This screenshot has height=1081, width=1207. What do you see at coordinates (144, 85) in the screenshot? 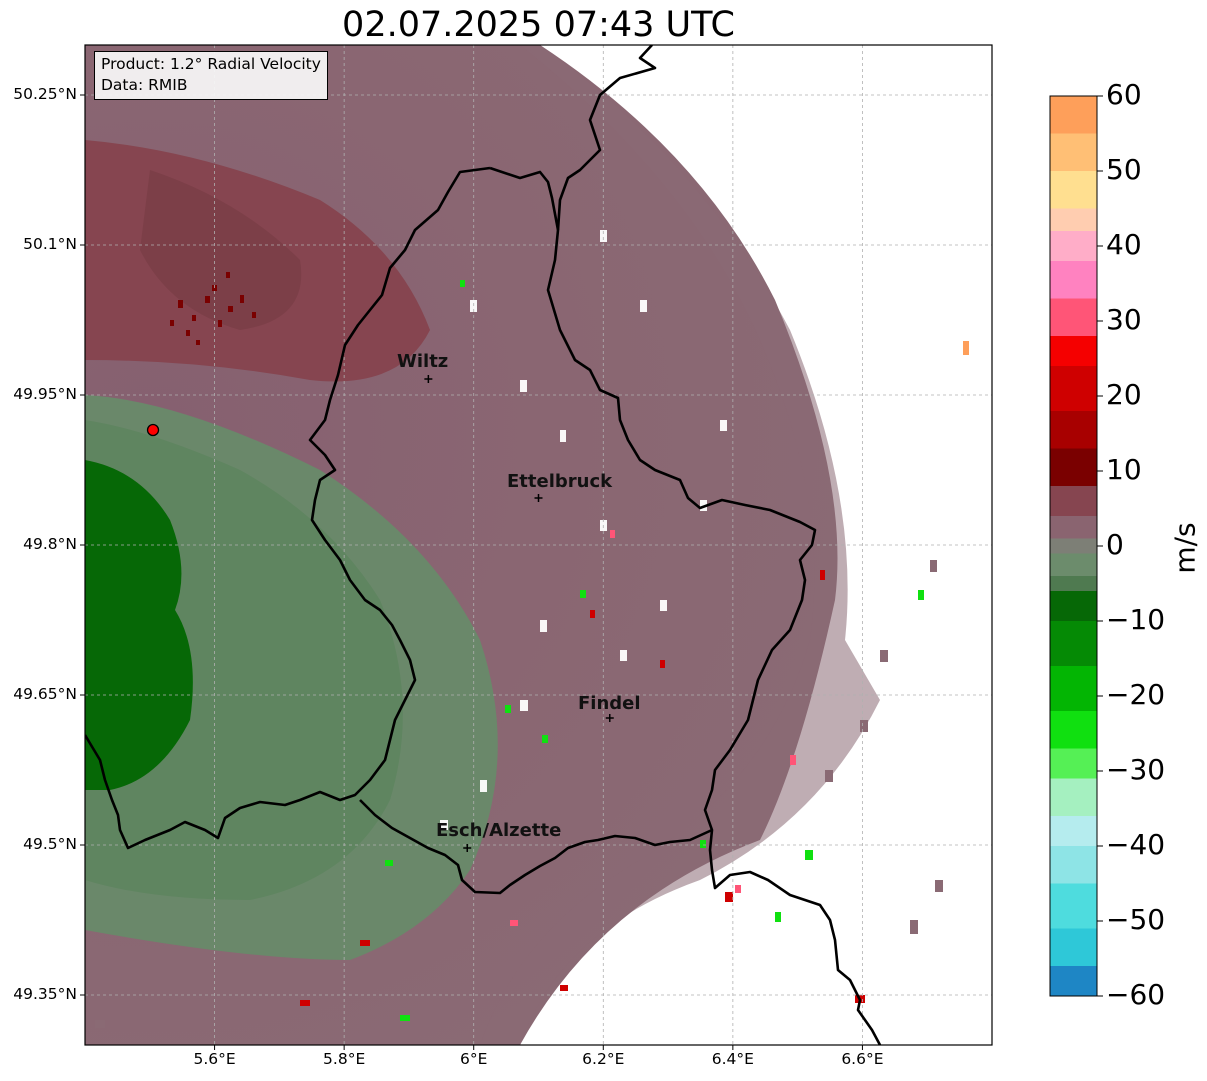
I see `data-source-label: Data: RMIB` at bounding box center [144, 85].